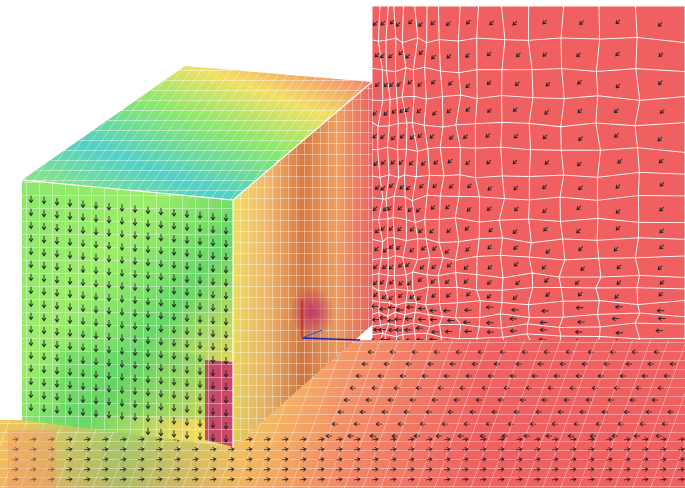  What do you see at coordinates (312, 312) in the screenshot?
I see `stress-hotspot` at bounding box center [312, 312].